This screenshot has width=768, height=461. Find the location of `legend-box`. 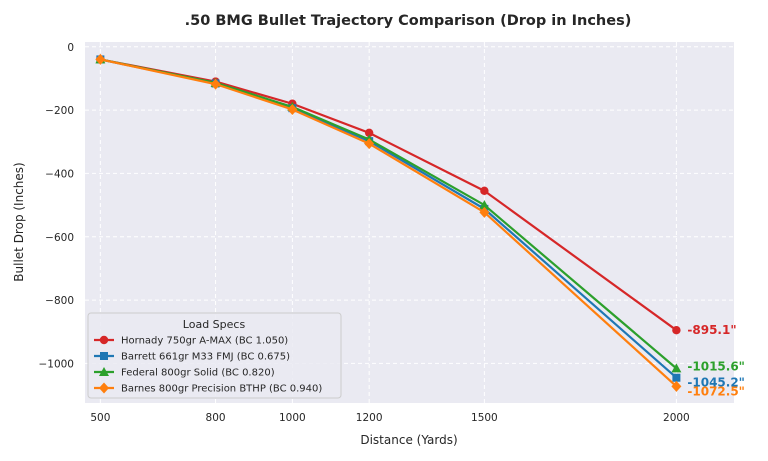

legend-box is located at coordinates (214, 355).